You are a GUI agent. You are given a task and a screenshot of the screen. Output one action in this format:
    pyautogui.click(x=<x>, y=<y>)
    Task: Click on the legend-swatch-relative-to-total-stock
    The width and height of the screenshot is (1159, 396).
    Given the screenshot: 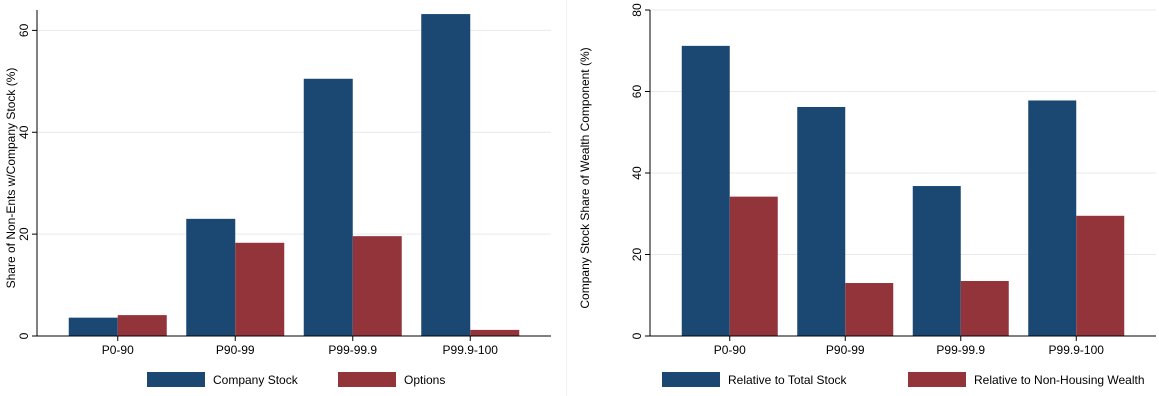 What is the action you would take?
    pyautogui.click(x=691, y=379)
    